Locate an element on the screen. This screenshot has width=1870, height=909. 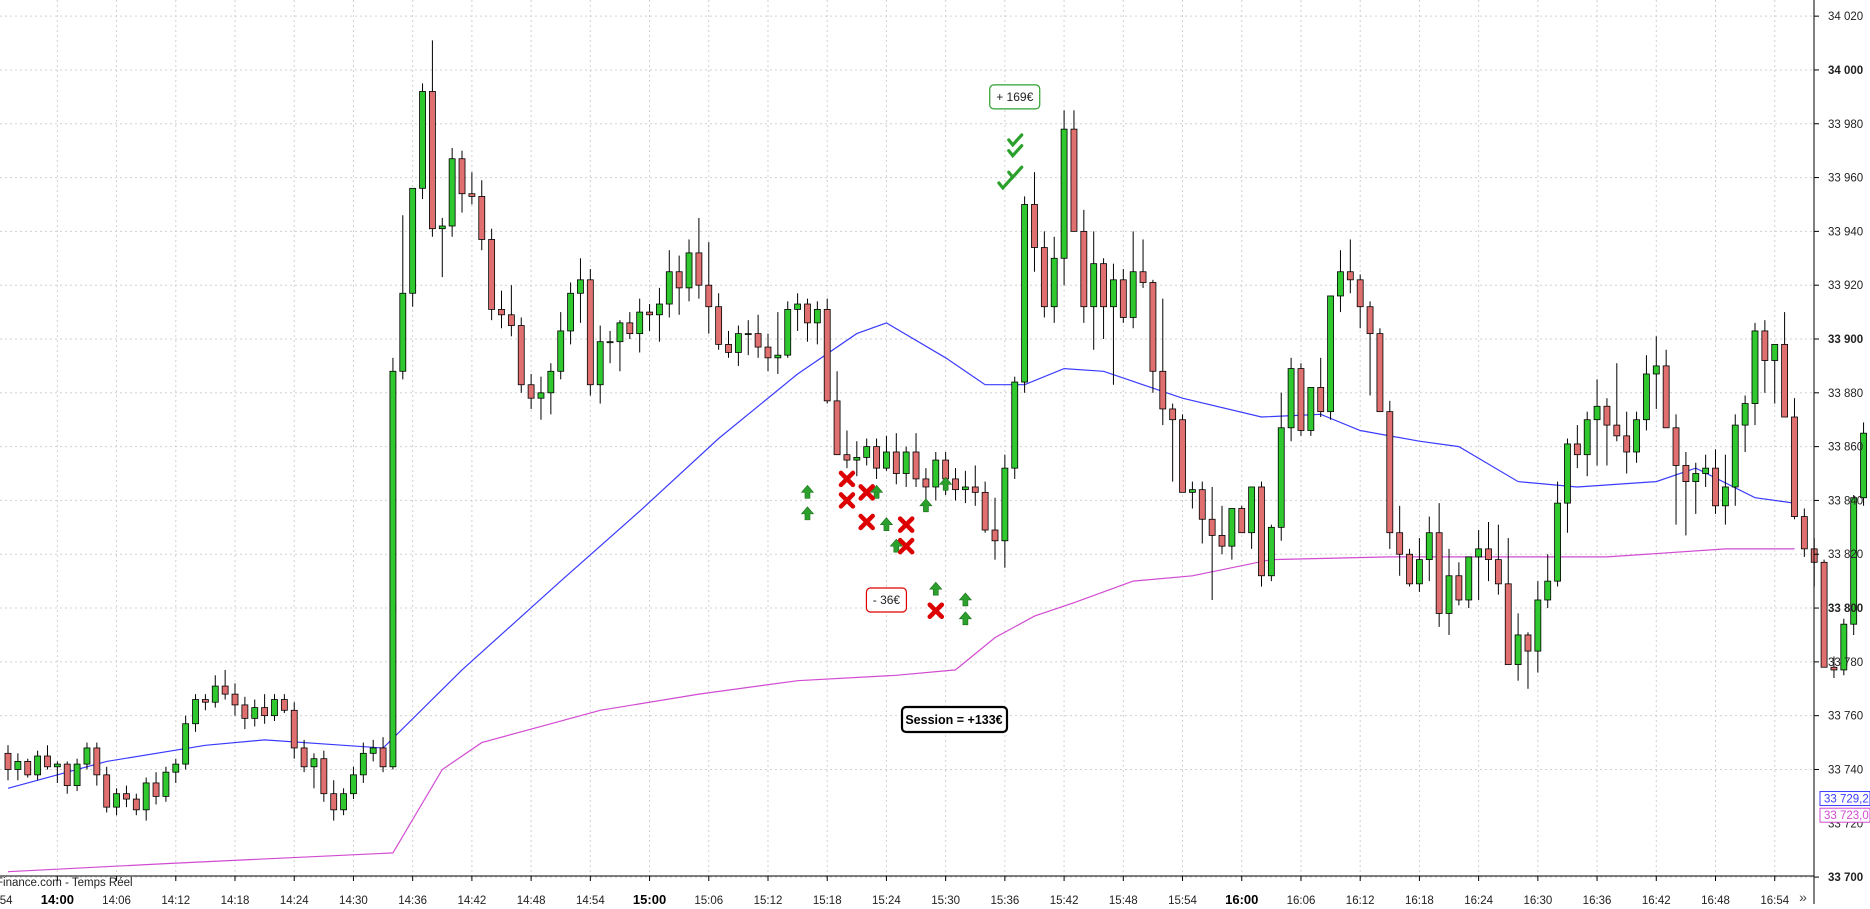
scroll-right-icon: » is located at coordinates (1803, 897).